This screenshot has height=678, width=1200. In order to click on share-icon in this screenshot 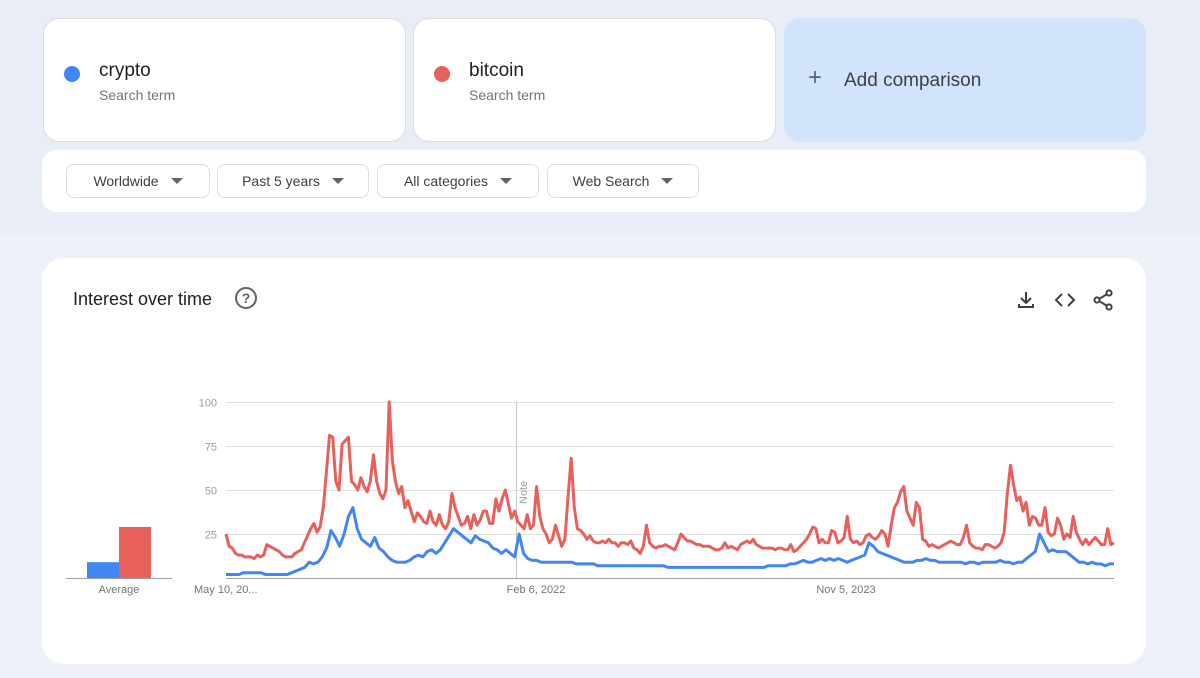, I will do `click(1103, 300)`.